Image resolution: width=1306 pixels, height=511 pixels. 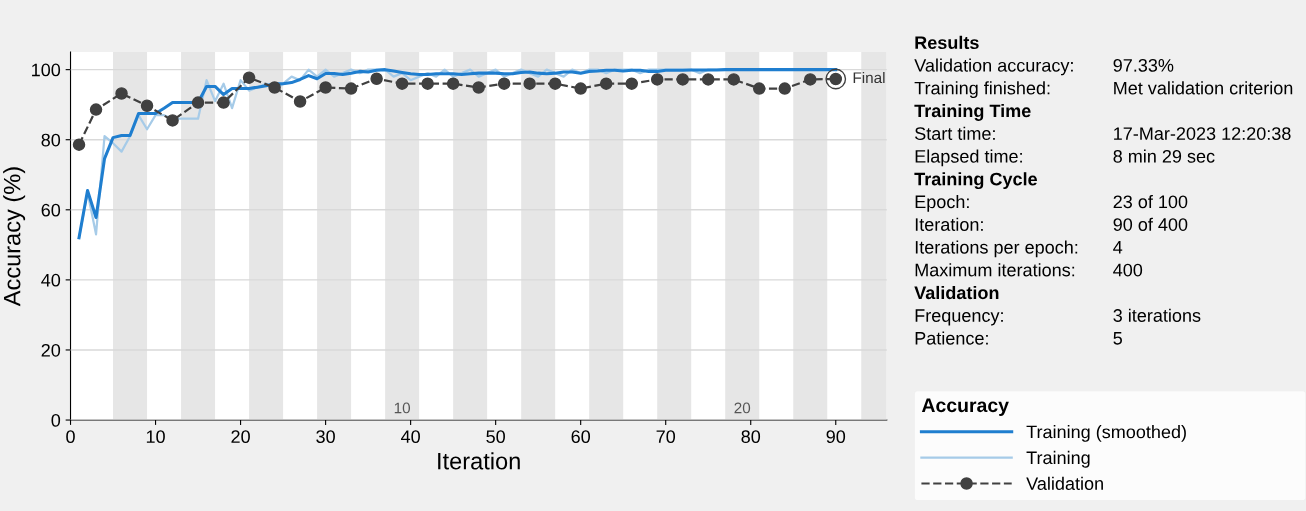 What do you see at coordinates (1018, 338) in the screenshot?
I see `text: Patience: 5` at bounding box center [1018, 338].